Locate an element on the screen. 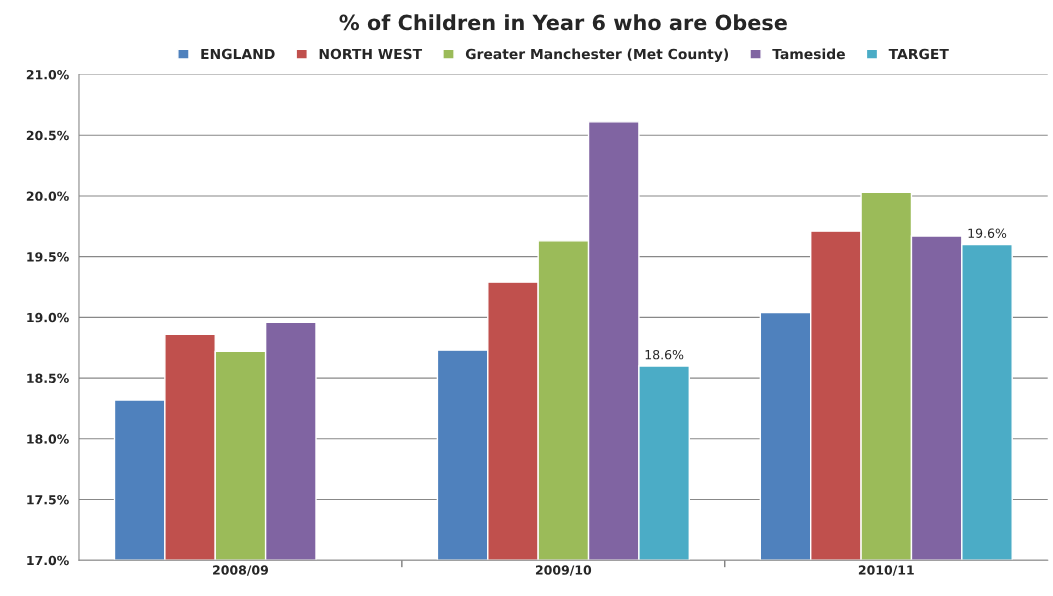 The image size is (1053, 596). x-tick-label: 2010/11 is located at coordinates (886, 570).